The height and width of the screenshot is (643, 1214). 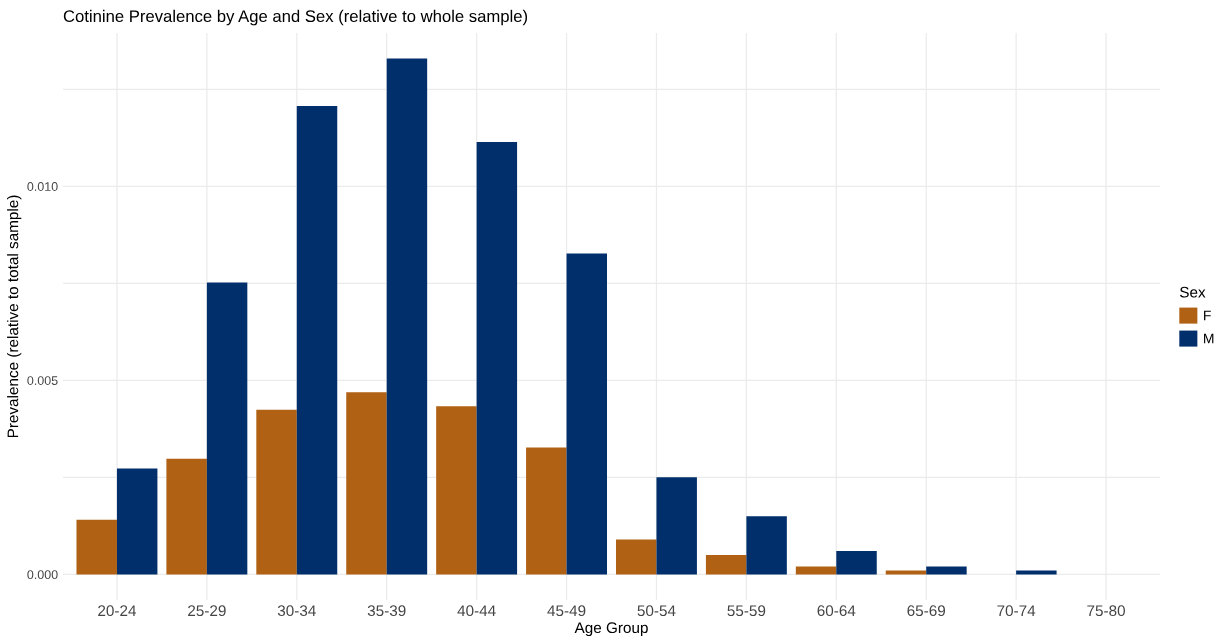 What do you see at coordinates (926, 611) in the screenshot?
I see `x-tick-label: 65-69` at bounding box center [926, 611].